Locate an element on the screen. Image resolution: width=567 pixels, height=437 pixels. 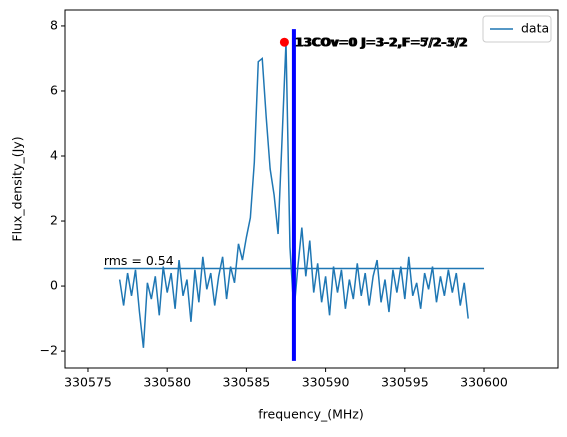
peak-marker is located at coordinates (284, 42).